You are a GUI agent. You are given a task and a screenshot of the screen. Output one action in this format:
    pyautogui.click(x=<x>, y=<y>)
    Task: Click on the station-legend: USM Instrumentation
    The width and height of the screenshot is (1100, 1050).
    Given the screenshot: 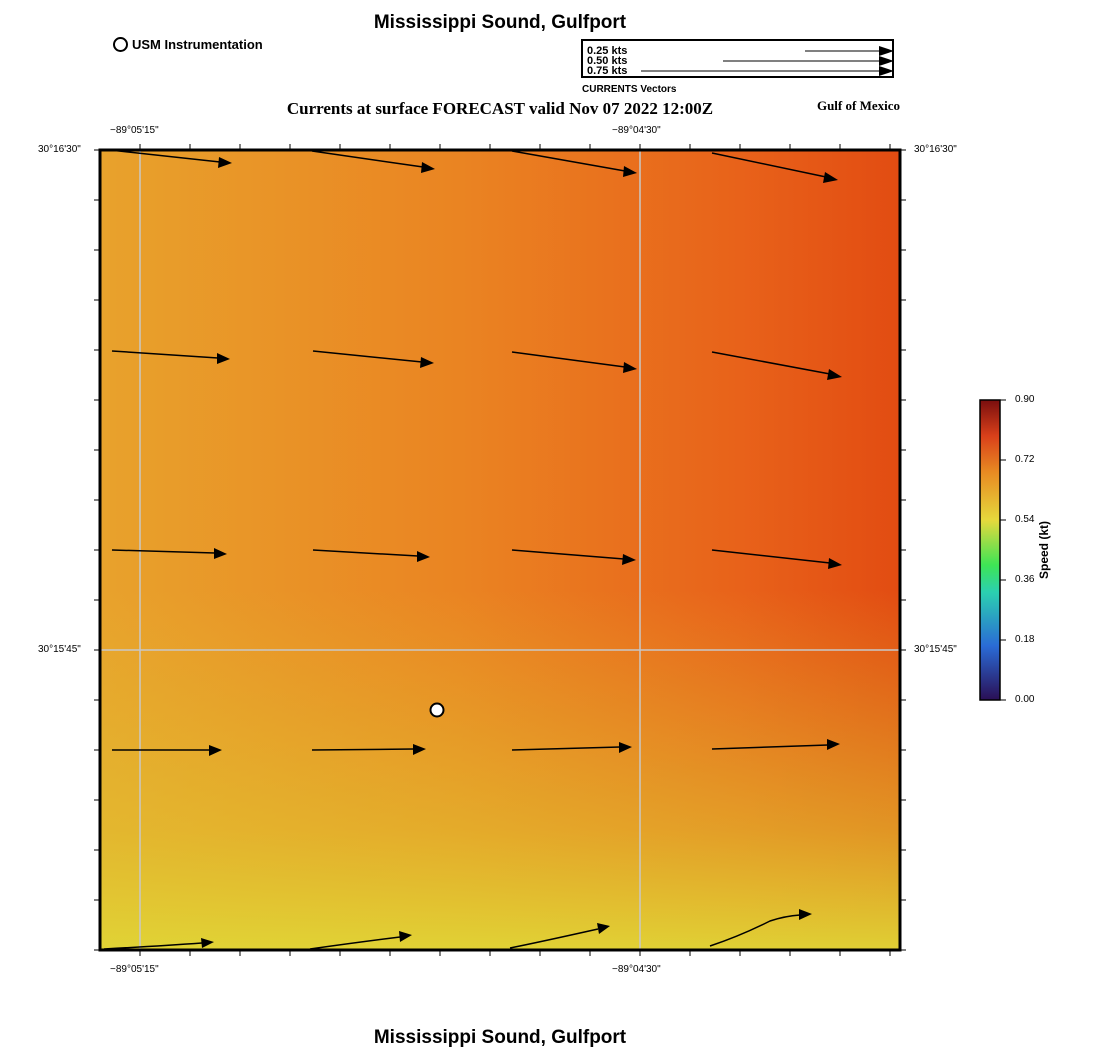 What is the action you would take?
    pyautogui.click(x=188, y=44)
    